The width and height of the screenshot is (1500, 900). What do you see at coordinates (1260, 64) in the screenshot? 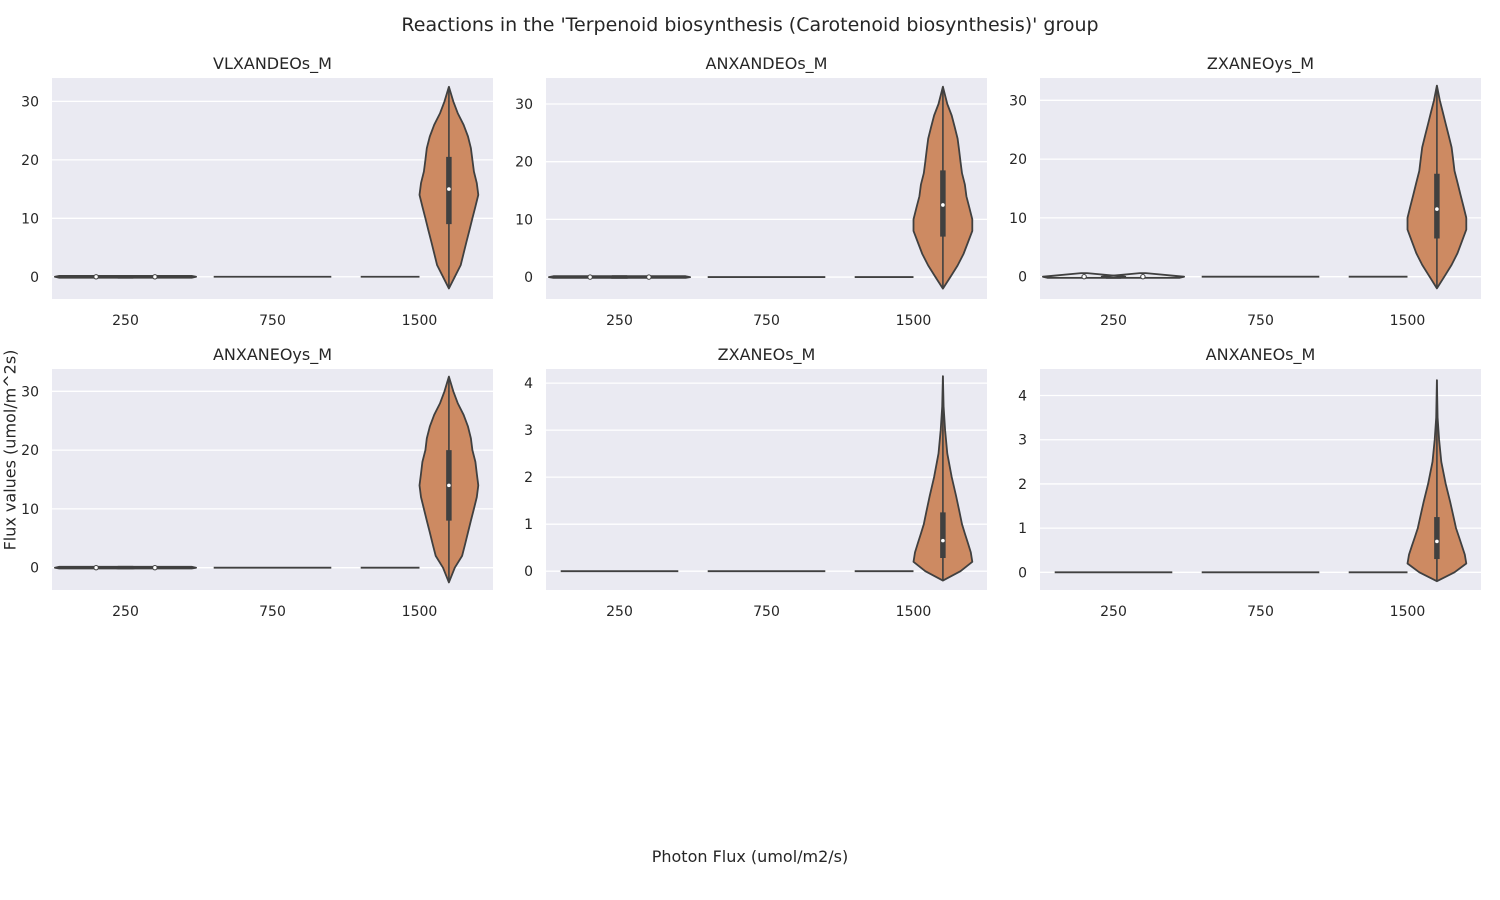
I see `subplot-title: ZXANEOys_M` at bounding box center [1260, 64].